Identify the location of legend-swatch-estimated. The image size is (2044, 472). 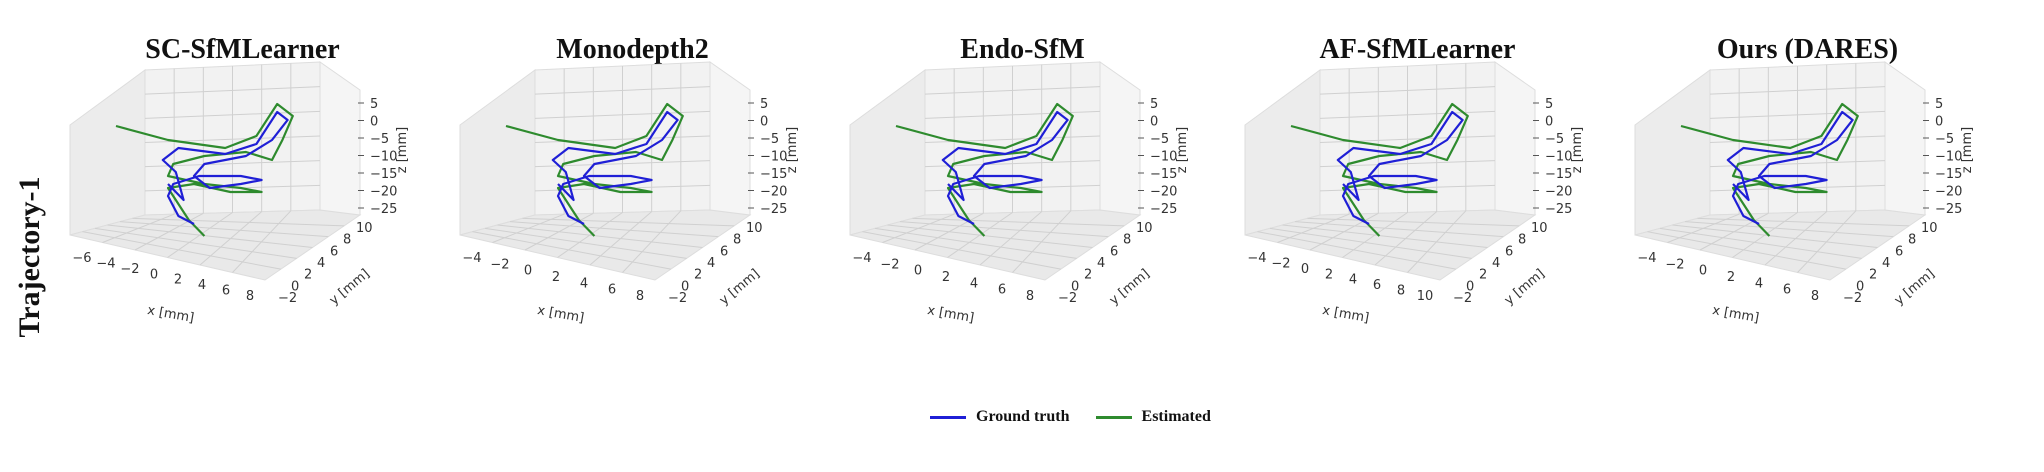
(1113, 417).